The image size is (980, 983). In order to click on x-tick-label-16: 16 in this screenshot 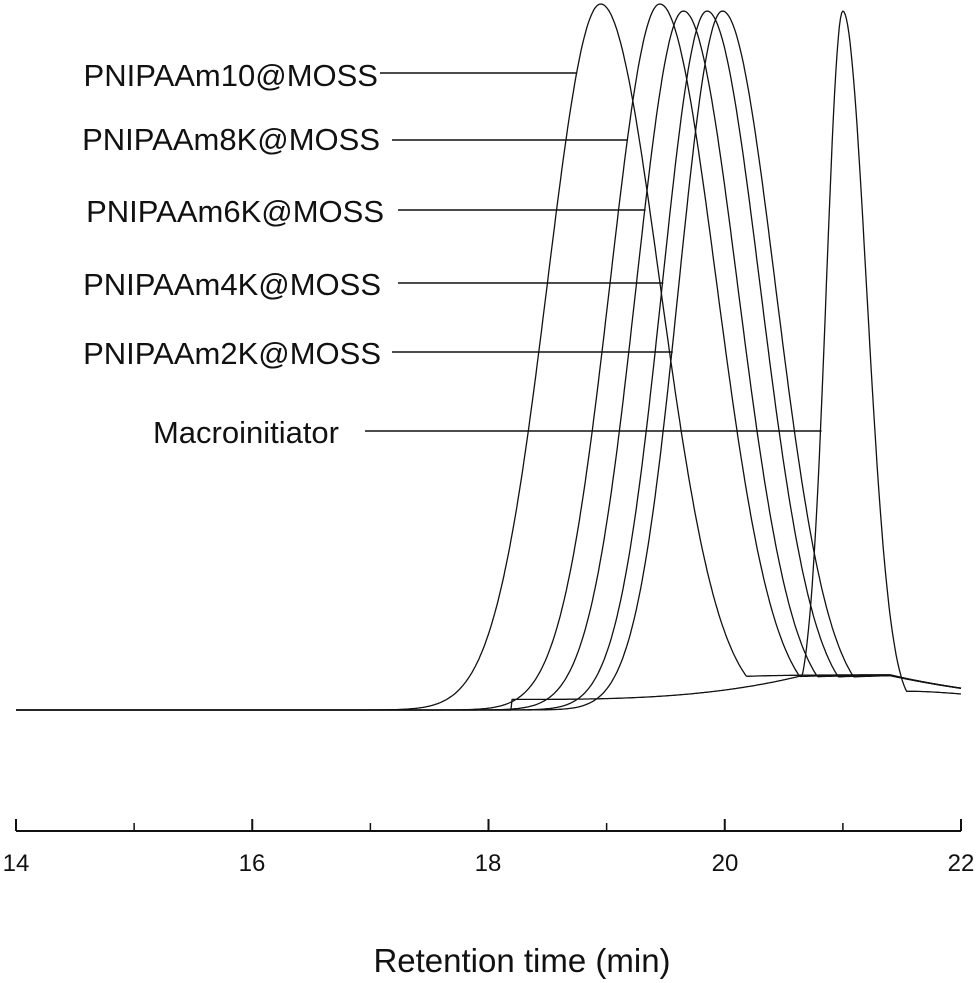, I will do `click(252, 863)`.